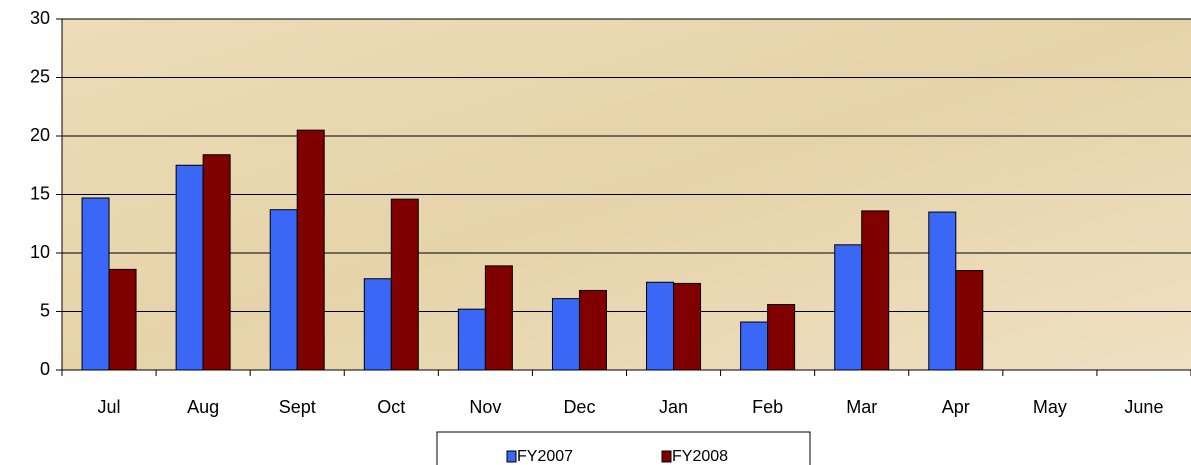  What do you see at coordinates (40, 135) in the screenshot?
I see `y-tick-label: 20` at bounding box center [40, 135].